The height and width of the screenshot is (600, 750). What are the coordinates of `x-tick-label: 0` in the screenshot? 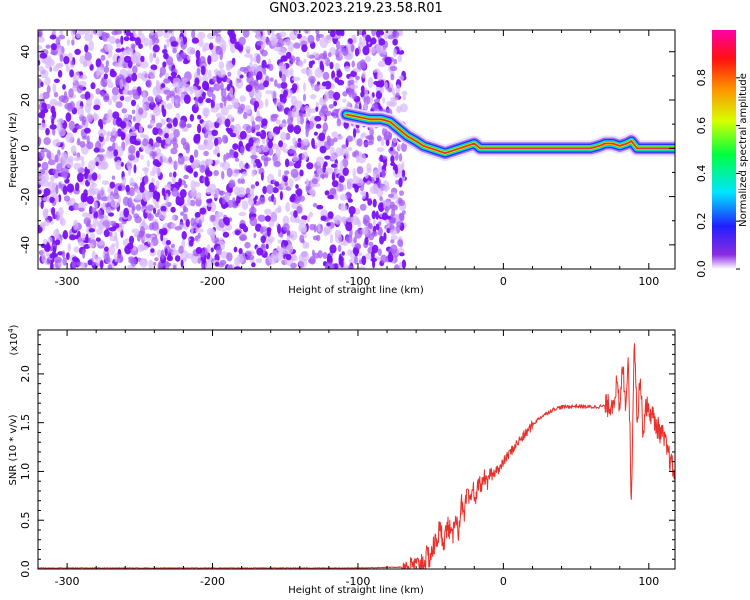 It's located at (503, 581).